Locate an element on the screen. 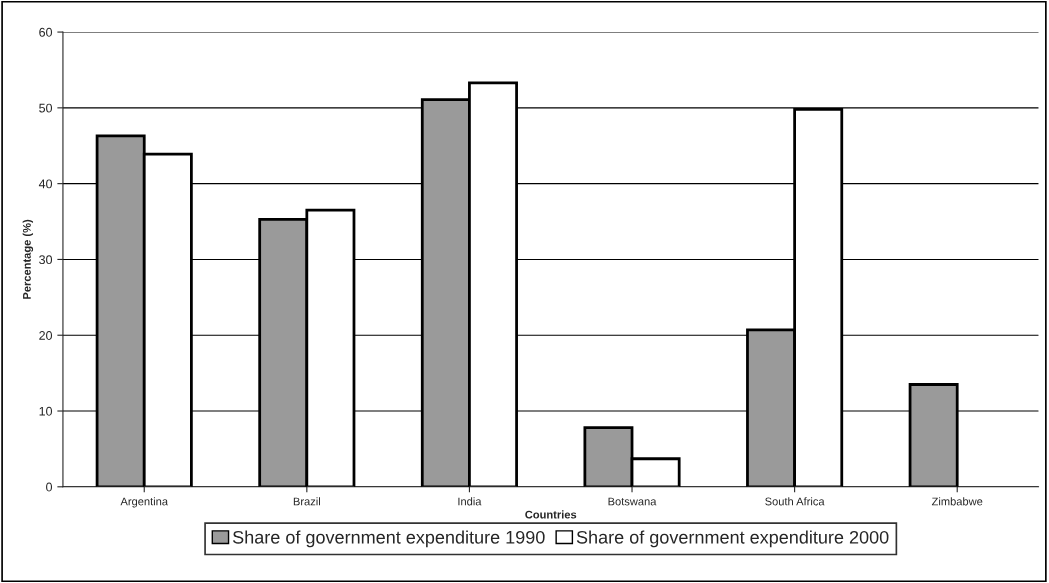 This screenshot has width=1049, height=583. x-tick-label: Argentina is located at coordinates (144, 502).